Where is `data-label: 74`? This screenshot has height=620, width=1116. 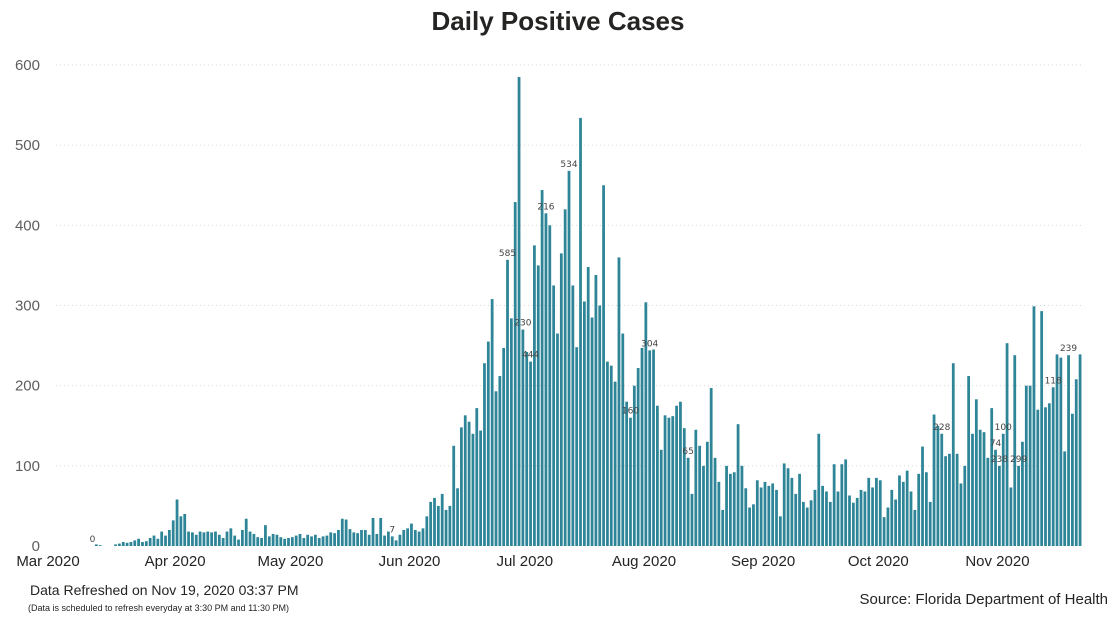
data-label: 74 is located at coordinates (996, 444).